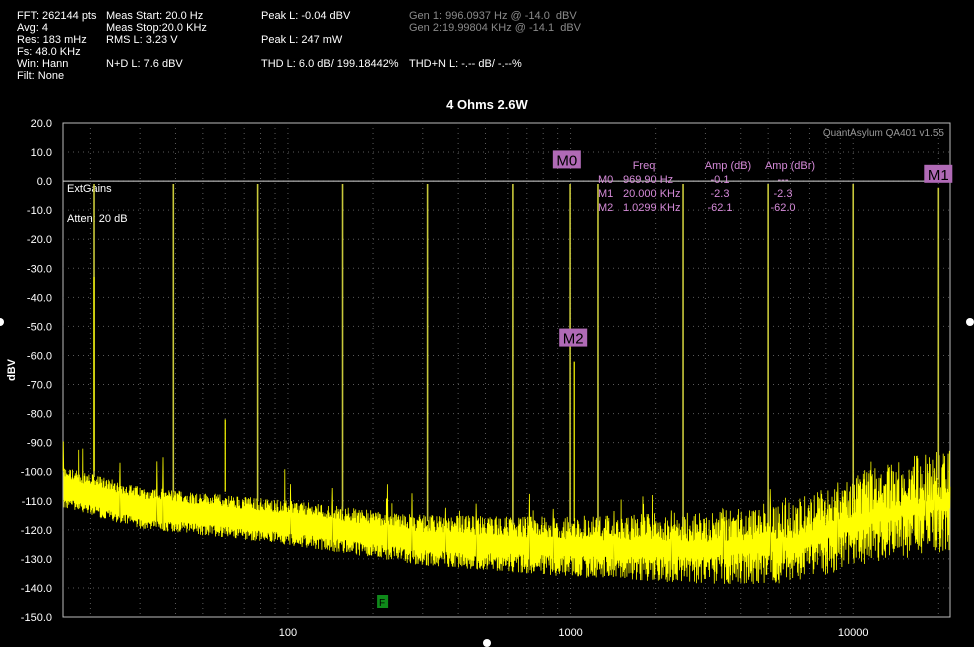  What do you see at coordinates (39, 444) in the screenshot?
I see `y-tick-label: -90.0` at bounding box center [39, 444].